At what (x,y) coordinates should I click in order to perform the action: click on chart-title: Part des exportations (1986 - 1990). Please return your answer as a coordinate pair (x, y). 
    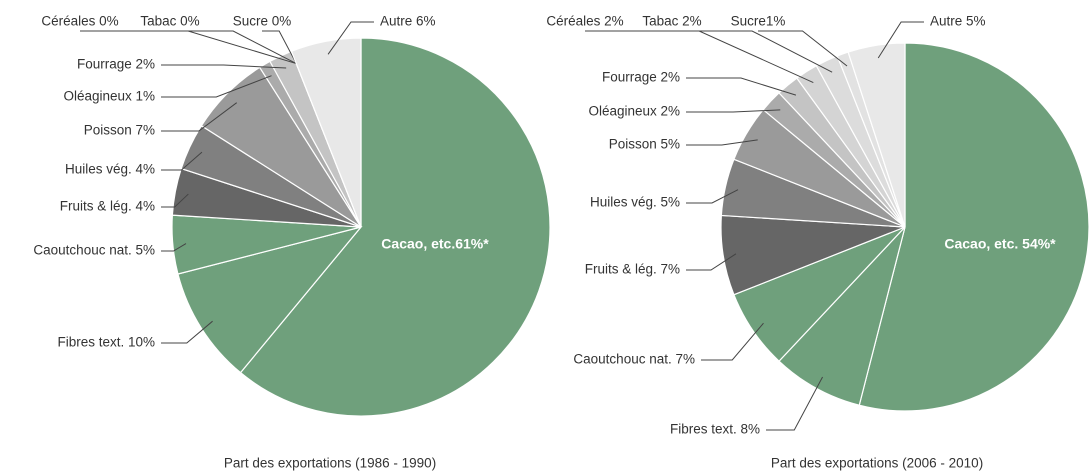
    Looking at the image, I should click on (330, 463).